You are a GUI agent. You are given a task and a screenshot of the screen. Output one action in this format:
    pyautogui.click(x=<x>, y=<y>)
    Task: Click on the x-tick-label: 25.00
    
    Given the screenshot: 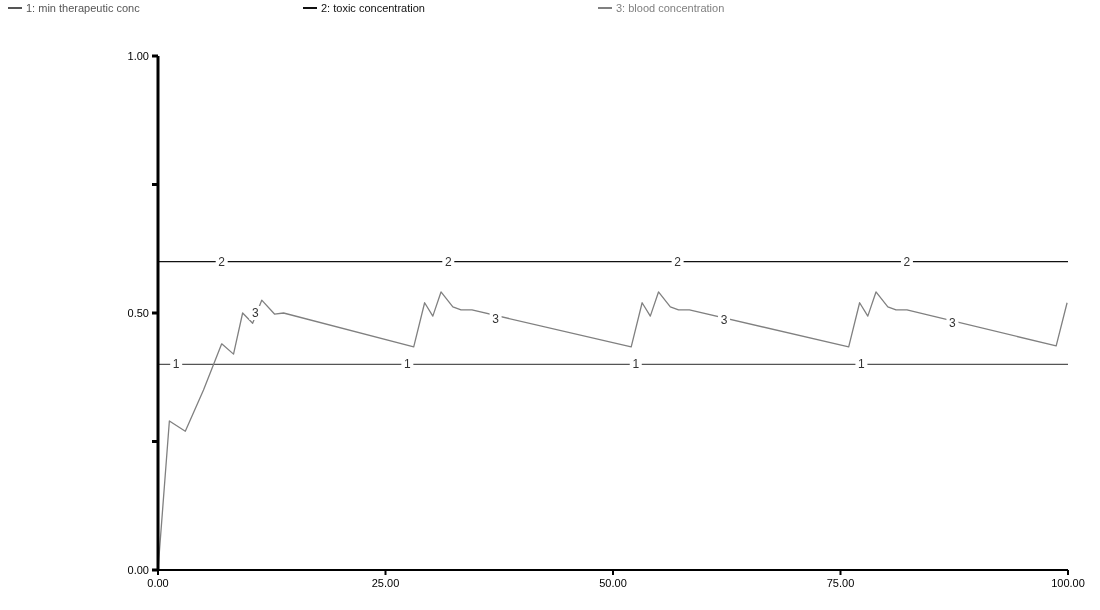 What is the action you would take?
    pyautogui.click(x=385, y=583)
    